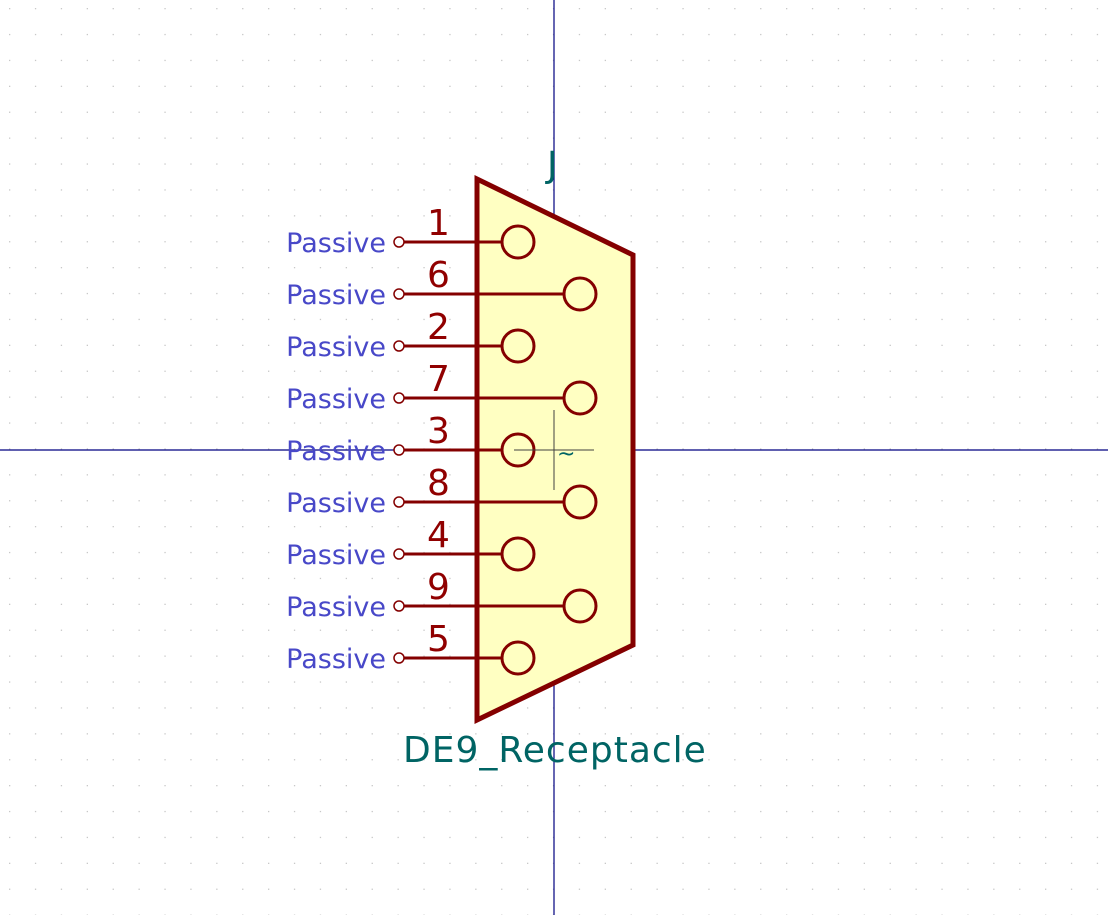  Describe the element at coordinates (438, 483) in the screenshot. I see `pin-number: 8` at that location.